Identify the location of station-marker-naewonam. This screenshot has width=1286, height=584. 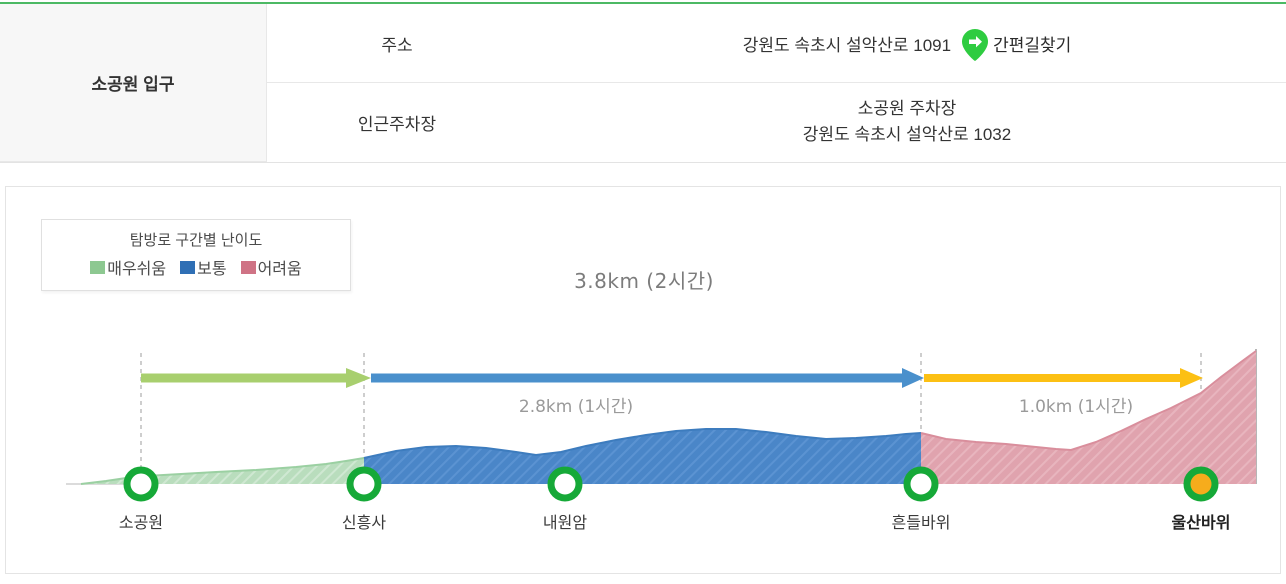
(565, 484).